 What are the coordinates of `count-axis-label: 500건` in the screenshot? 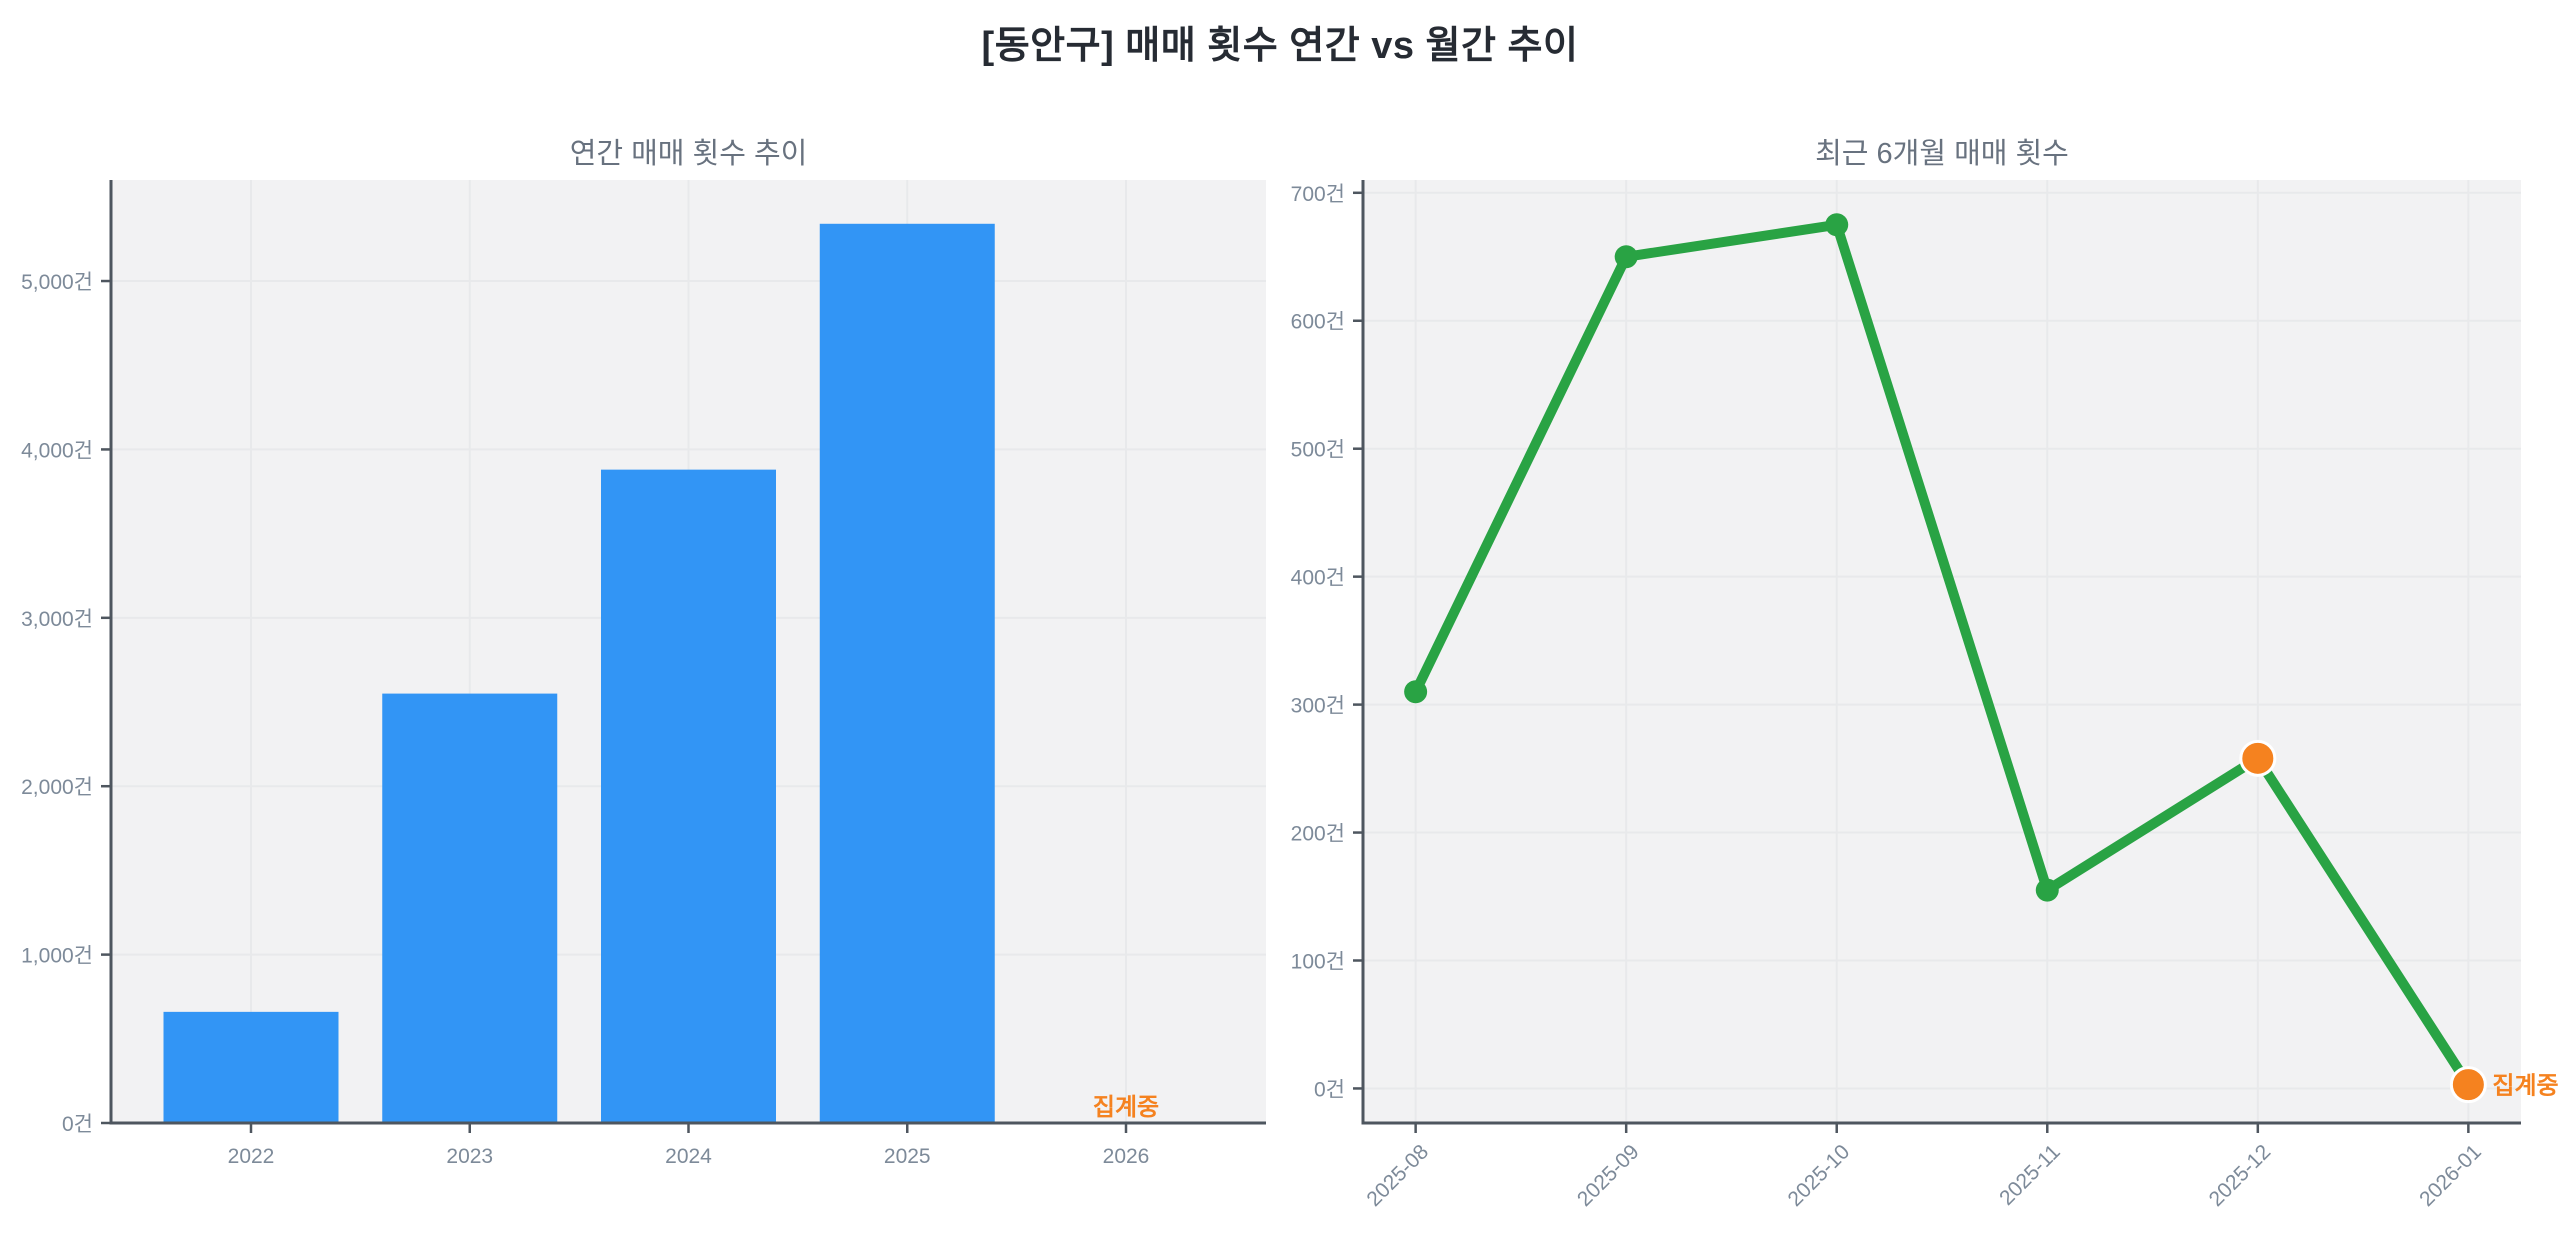 It's located at (1318, 450).